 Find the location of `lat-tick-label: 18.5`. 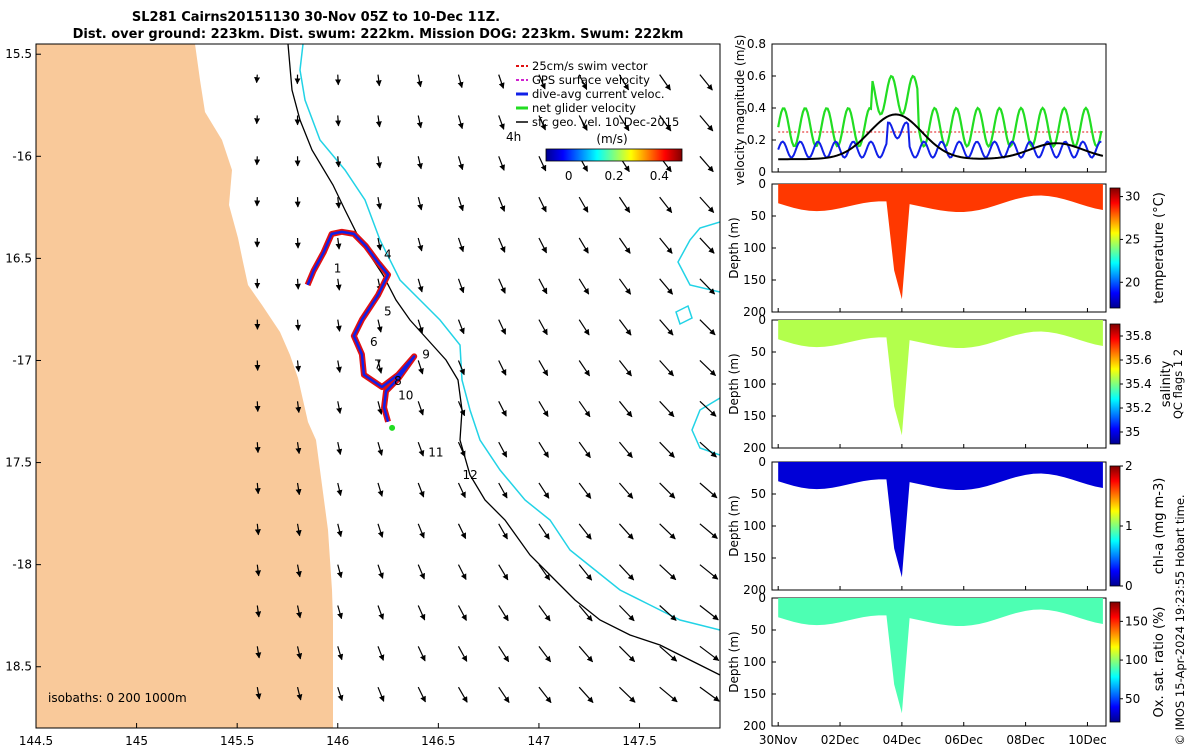

lat-tick-label: 18.5 is located at coordinates (18, 667).